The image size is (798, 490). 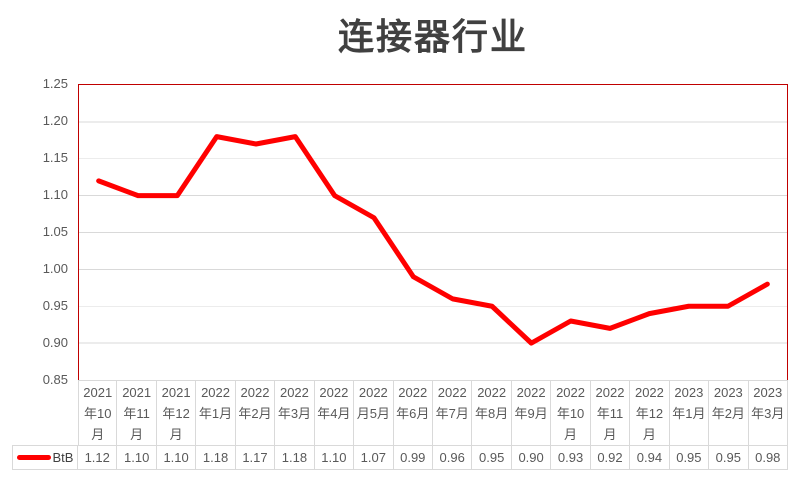 I want to click on y-axis-tick-label: 1.00, so click(x=55, y=268).